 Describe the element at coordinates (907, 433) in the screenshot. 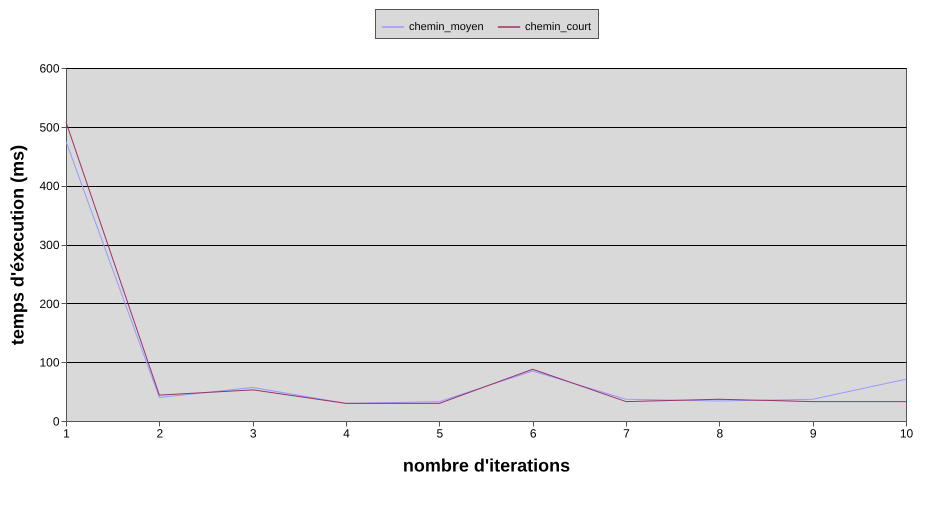

I see `x-tick-label: 10` at that location.